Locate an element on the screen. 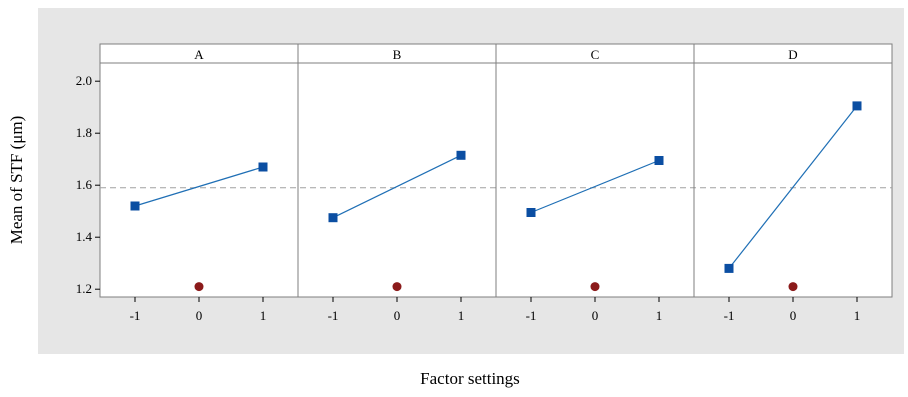  center-point-a is located at coordinates (199, 287).